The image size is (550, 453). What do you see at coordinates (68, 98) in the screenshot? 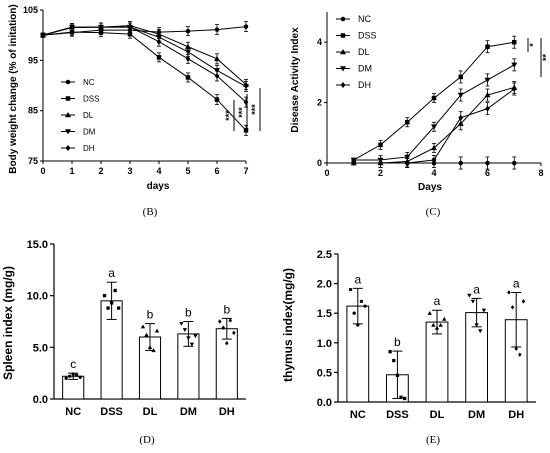
I see `panel-b-legend-marker-dss` at bounding box center [68, 98].